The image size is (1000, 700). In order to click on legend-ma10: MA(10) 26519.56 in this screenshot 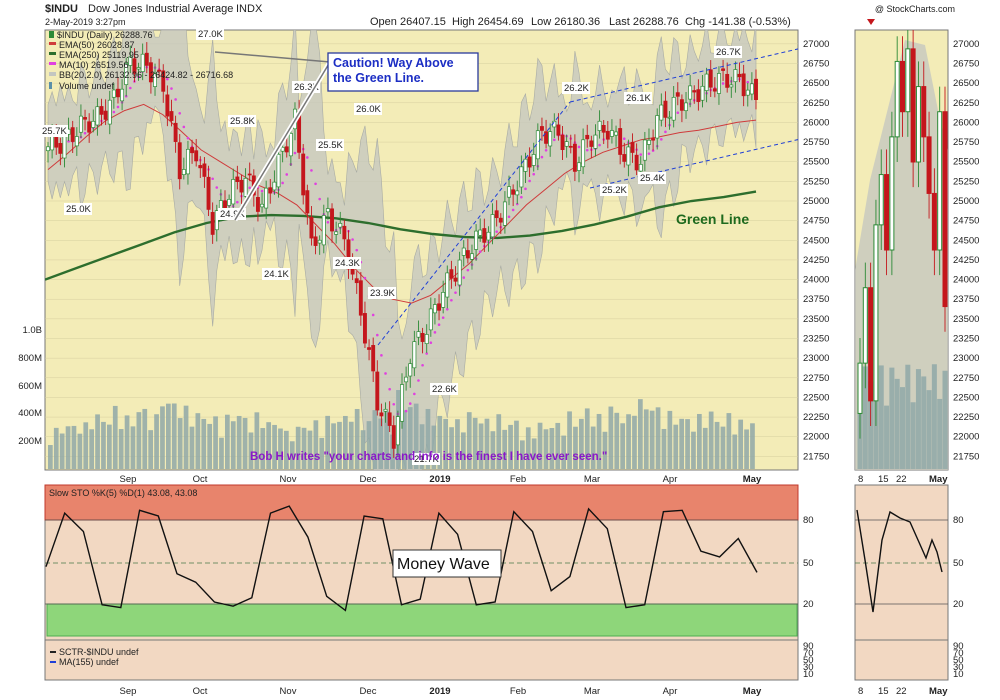, I will do `click(94, 65)`.